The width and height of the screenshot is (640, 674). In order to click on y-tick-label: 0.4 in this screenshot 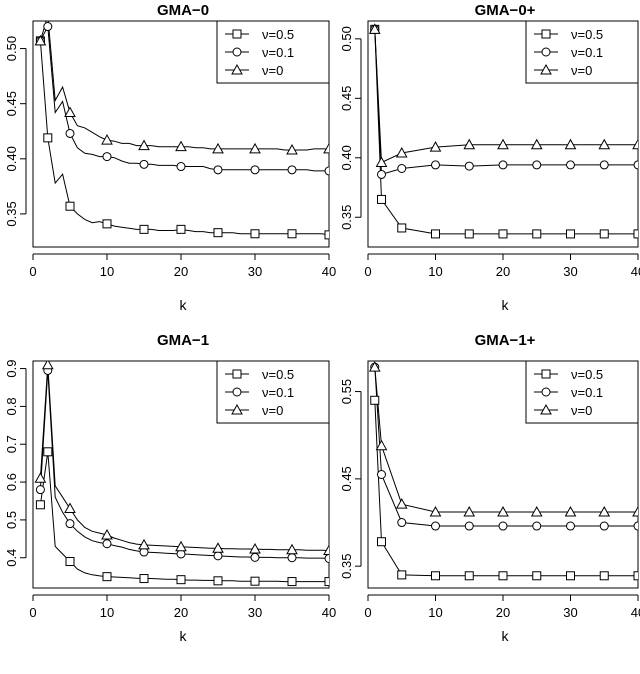, I will do `click(11, 558)`.